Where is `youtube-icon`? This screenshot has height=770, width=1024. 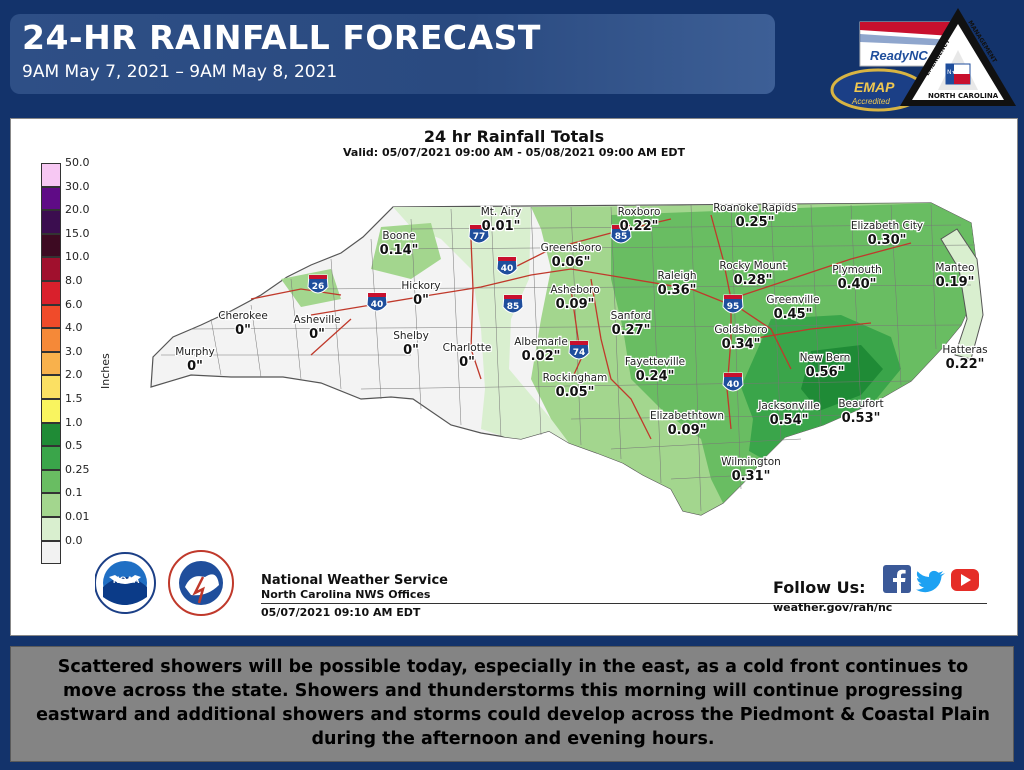 youtube-icon is located at coordinates (965, 580).